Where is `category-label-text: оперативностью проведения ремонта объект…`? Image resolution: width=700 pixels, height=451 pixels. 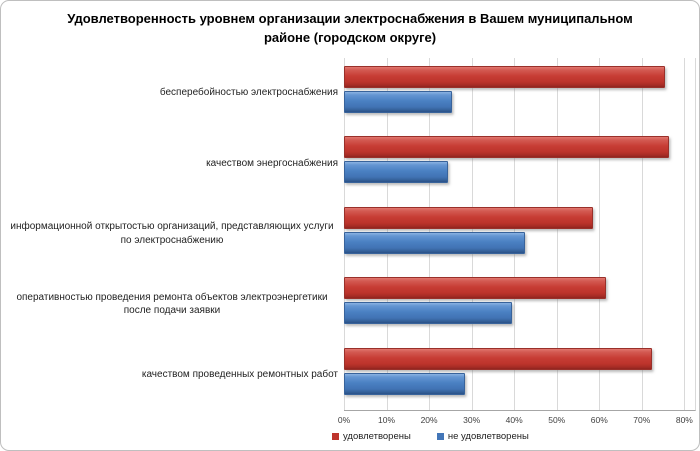
category-label-text: оперативностью проведения ремонта объект… is located at coordinates (172, 304).